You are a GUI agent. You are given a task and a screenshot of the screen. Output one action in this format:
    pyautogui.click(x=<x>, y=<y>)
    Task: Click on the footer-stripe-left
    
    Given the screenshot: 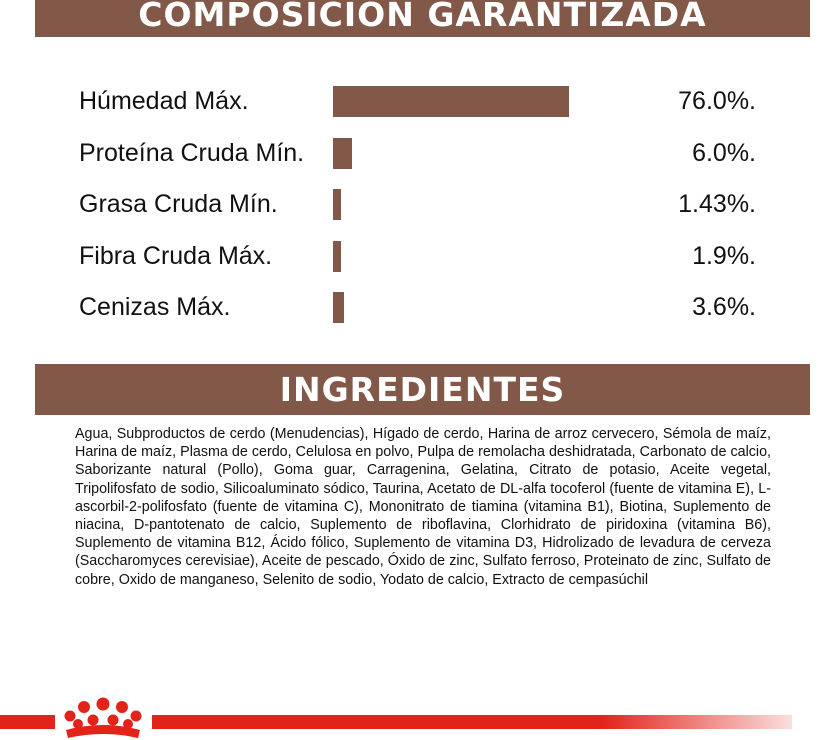 What is the action you would take?
    pyautogui.click(x=27, y=722)
    